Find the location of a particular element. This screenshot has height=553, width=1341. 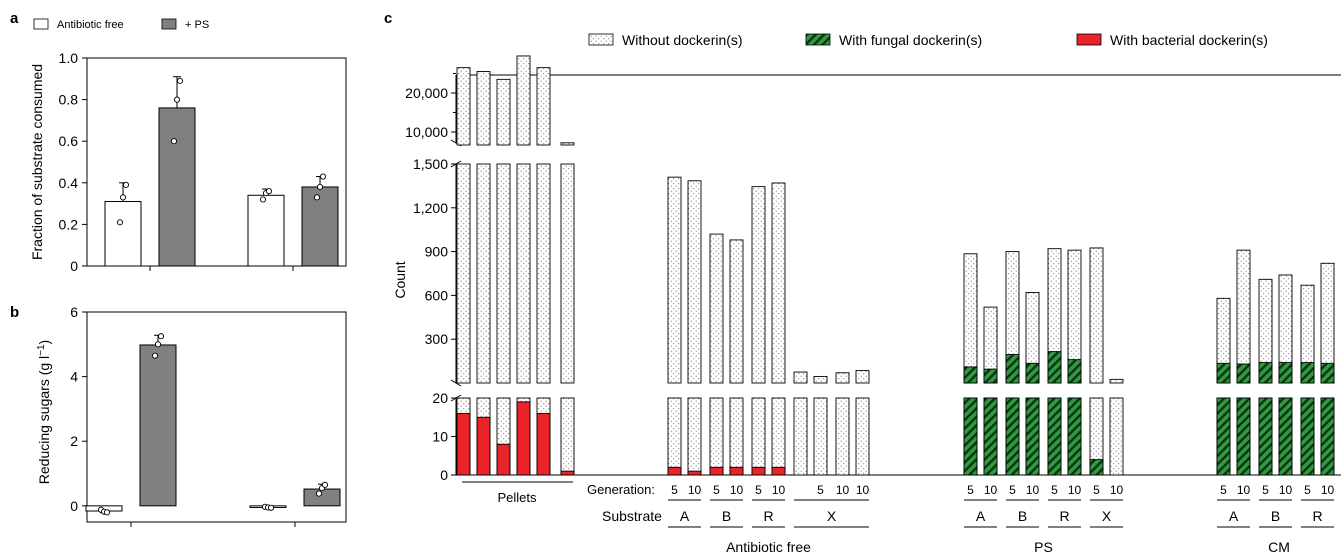

panel-letter-c: c is located at coordinates (388, 18).